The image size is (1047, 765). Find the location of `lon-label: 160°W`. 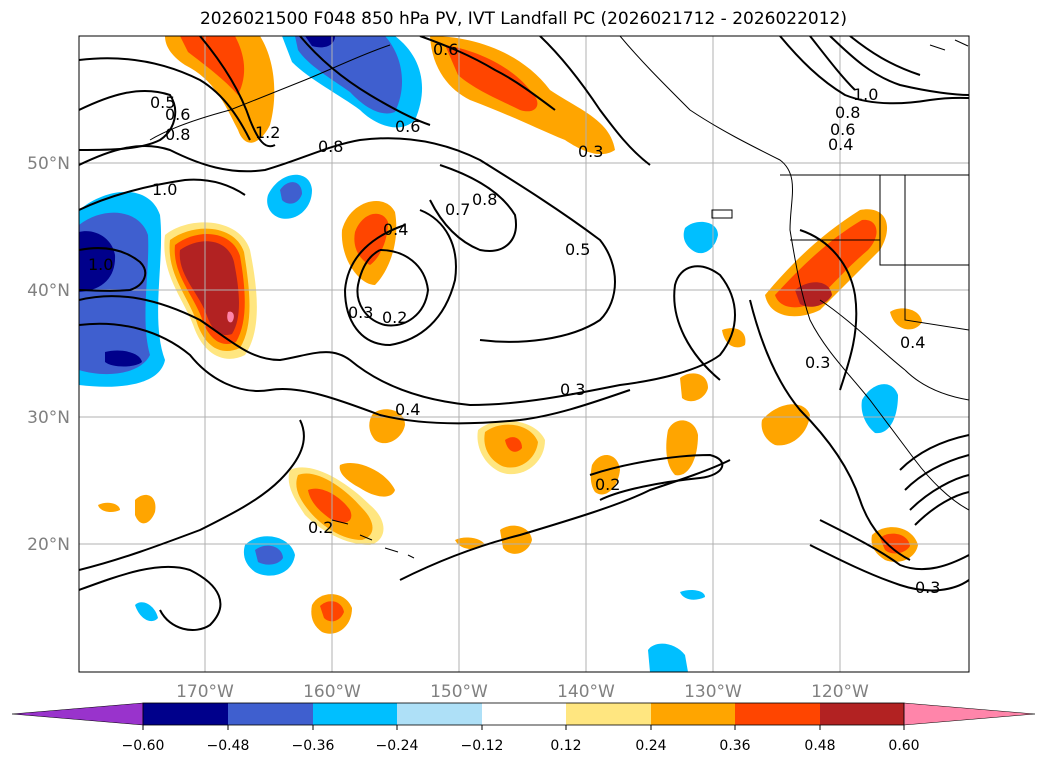

lon-label: 160°W is located at coordinates (332, 692).